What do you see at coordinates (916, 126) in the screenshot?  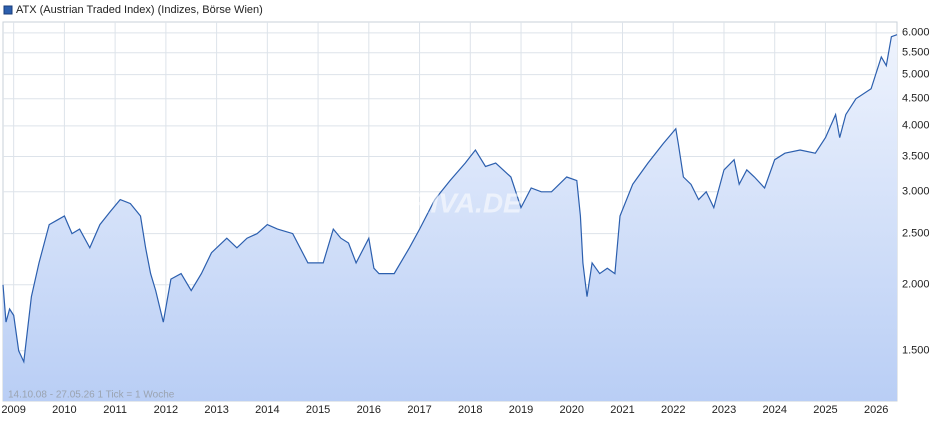 I see `y-tick-label: 4.000` at bounding box center [916, 126].